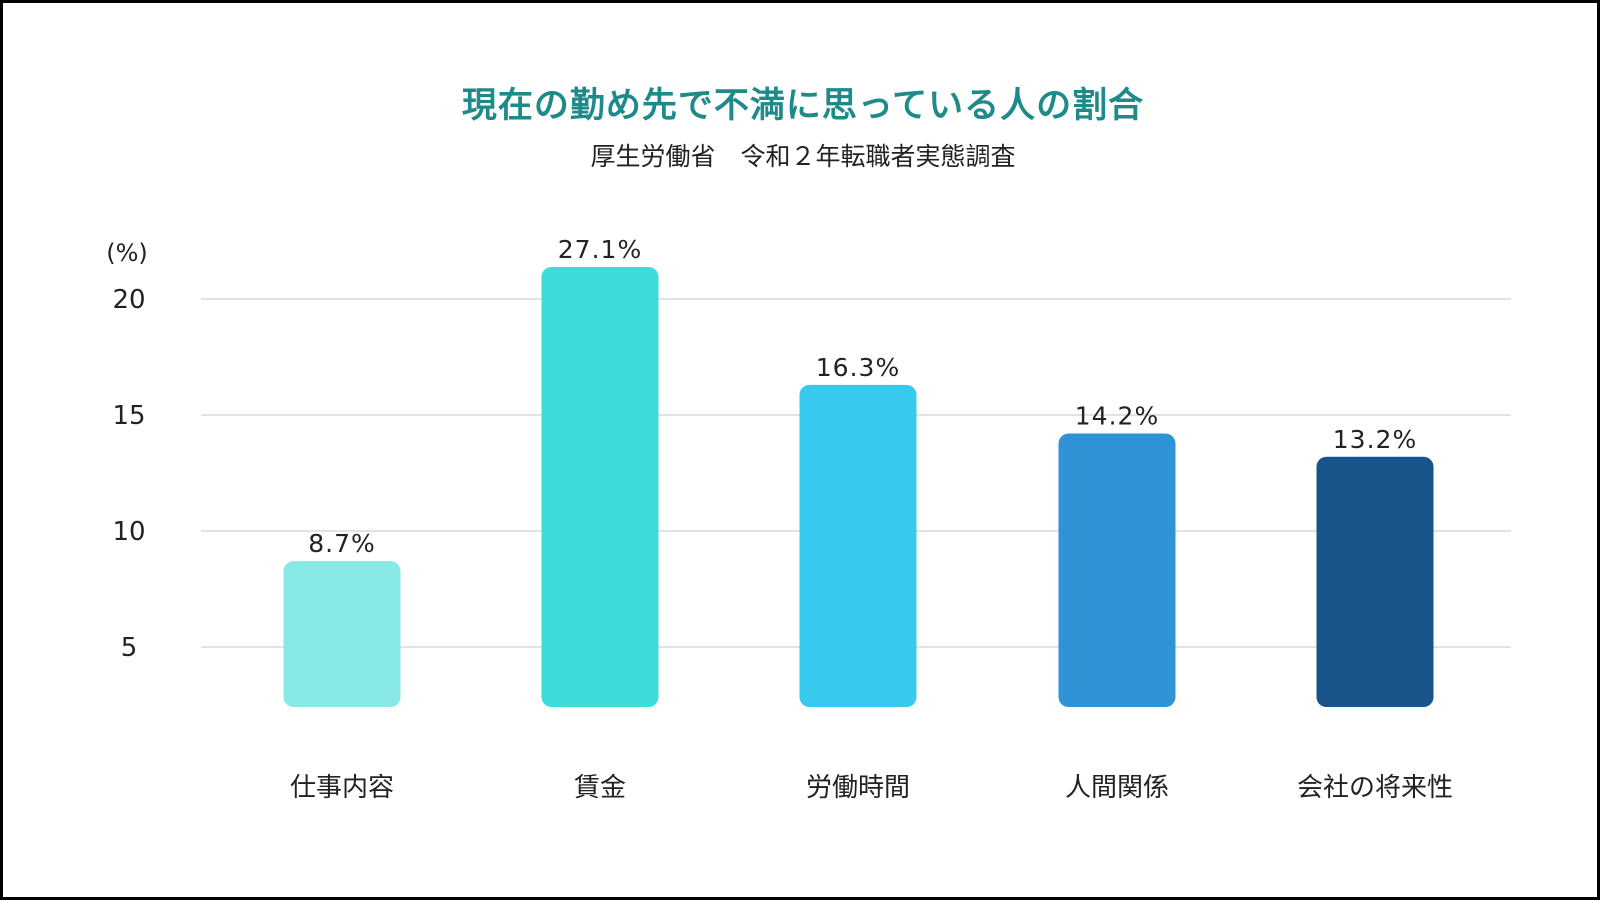 This screenshot has height=900, width=1600. What do you see at coordinates (600, 788) in the screenshot?
I see `x-category-label-2: 賃金` at bounding box center [600, 788].